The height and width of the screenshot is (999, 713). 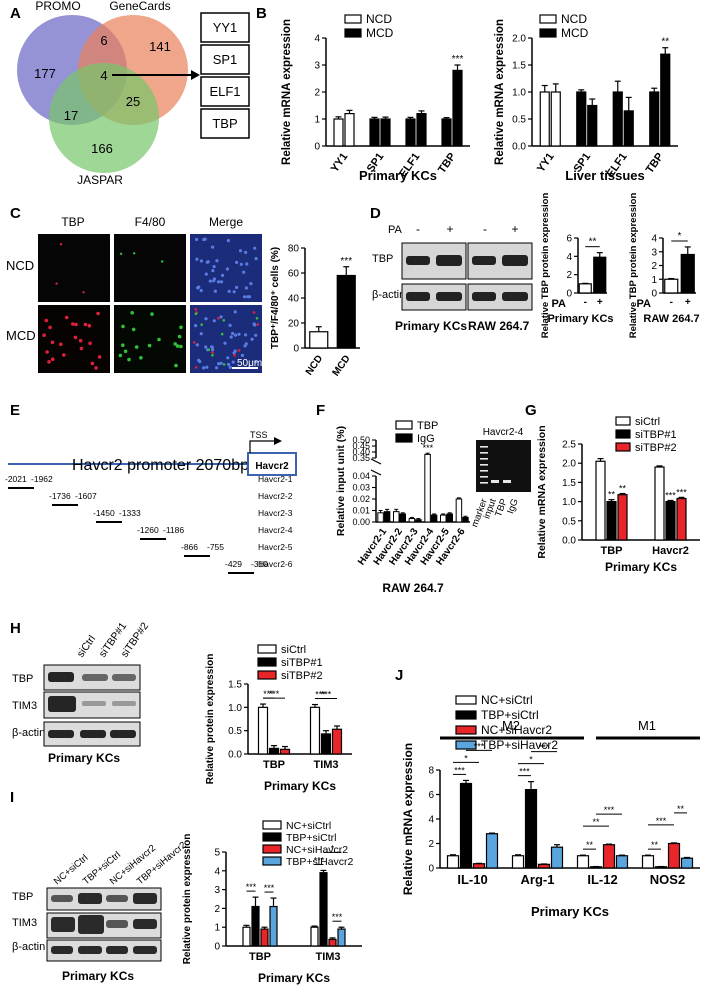 What do you see at coordinates (519, 93) in the screenshot?
I see `y-tick-label: 1.0` at bounding box center [519, 93].